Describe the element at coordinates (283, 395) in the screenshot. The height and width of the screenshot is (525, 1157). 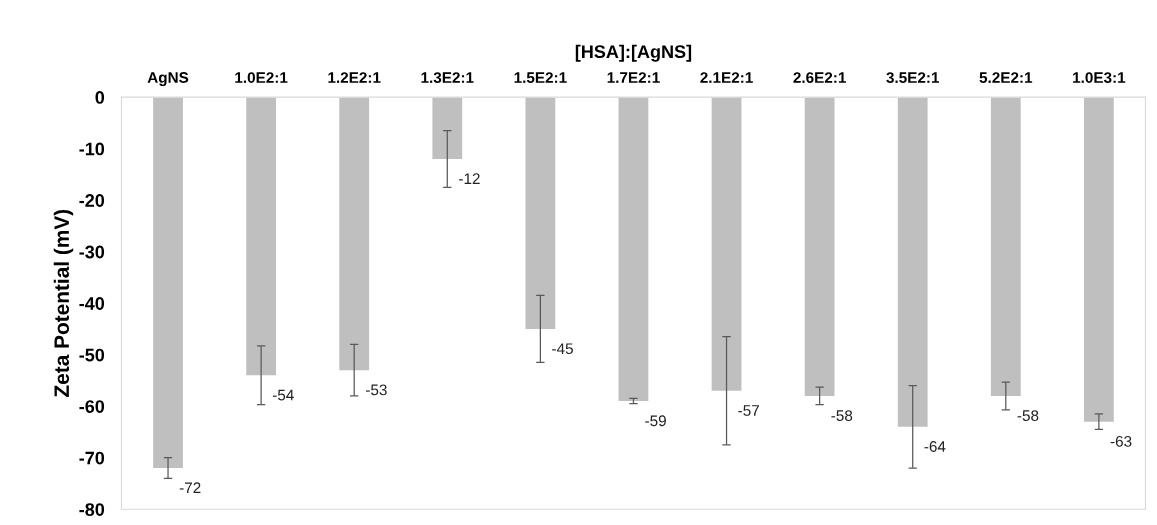
I see `data-label: -54` at that location.